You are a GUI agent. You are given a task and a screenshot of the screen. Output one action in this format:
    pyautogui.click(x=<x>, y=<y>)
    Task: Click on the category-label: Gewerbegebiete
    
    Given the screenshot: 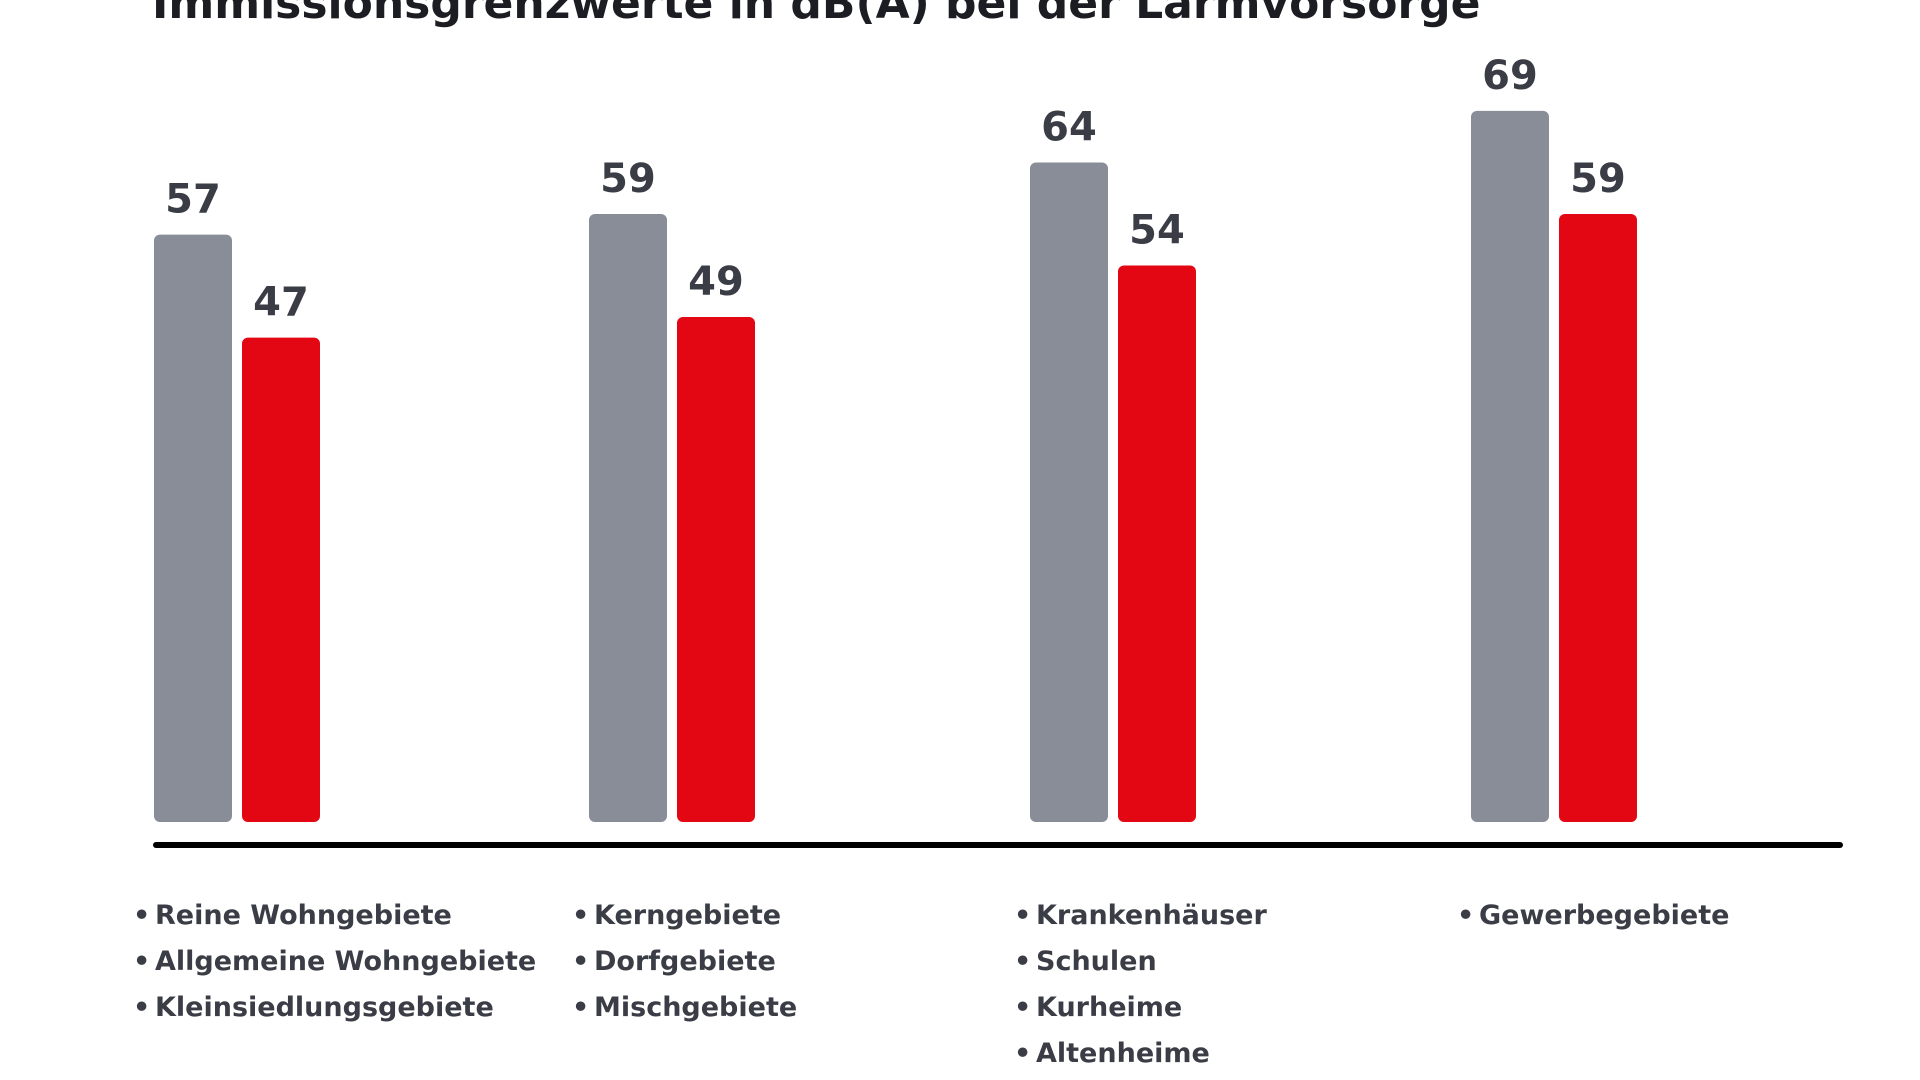 What is the action you would take?
    pyautogui.click(x=1604, y=915)
    